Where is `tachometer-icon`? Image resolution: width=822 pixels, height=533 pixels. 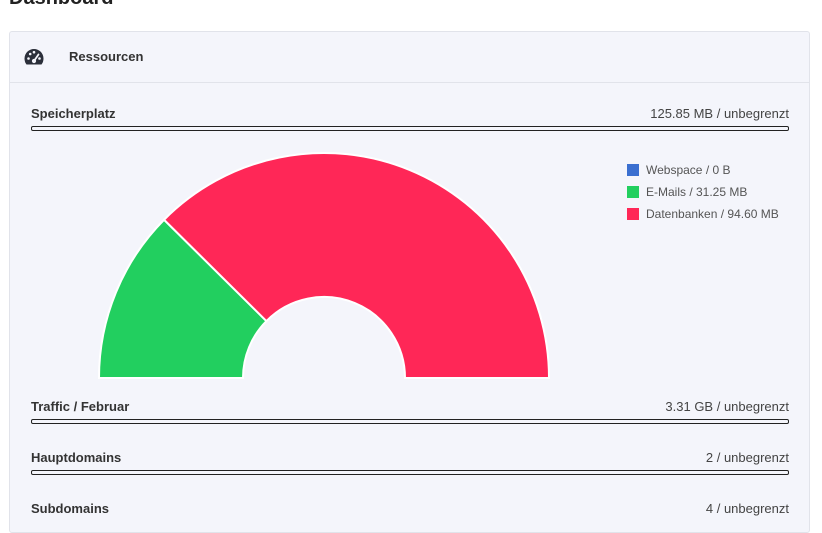 tachometer-icon is located at coordinates (34, 57).